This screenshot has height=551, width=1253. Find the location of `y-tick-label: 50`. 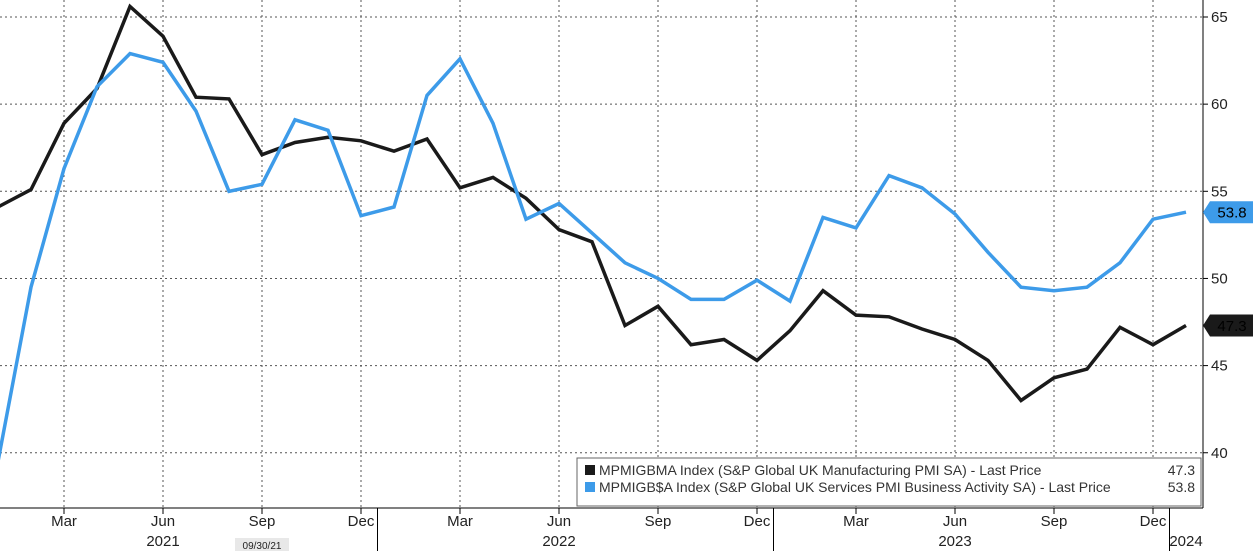

y-tick-label: 50 is located at coordinates (1219, 278).